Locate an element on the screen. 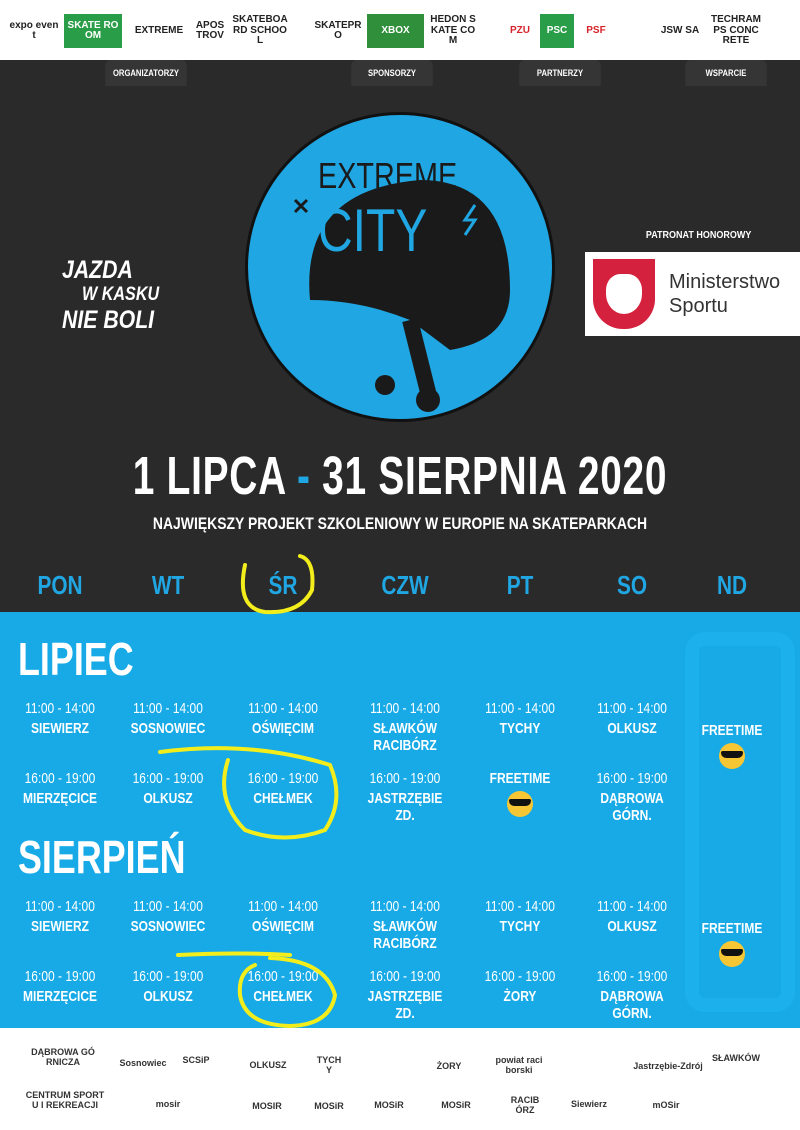 The width and height of the screenshot is (800, 1130). partner-logo: powiat raciborski is located at coordinates (519, 1065).